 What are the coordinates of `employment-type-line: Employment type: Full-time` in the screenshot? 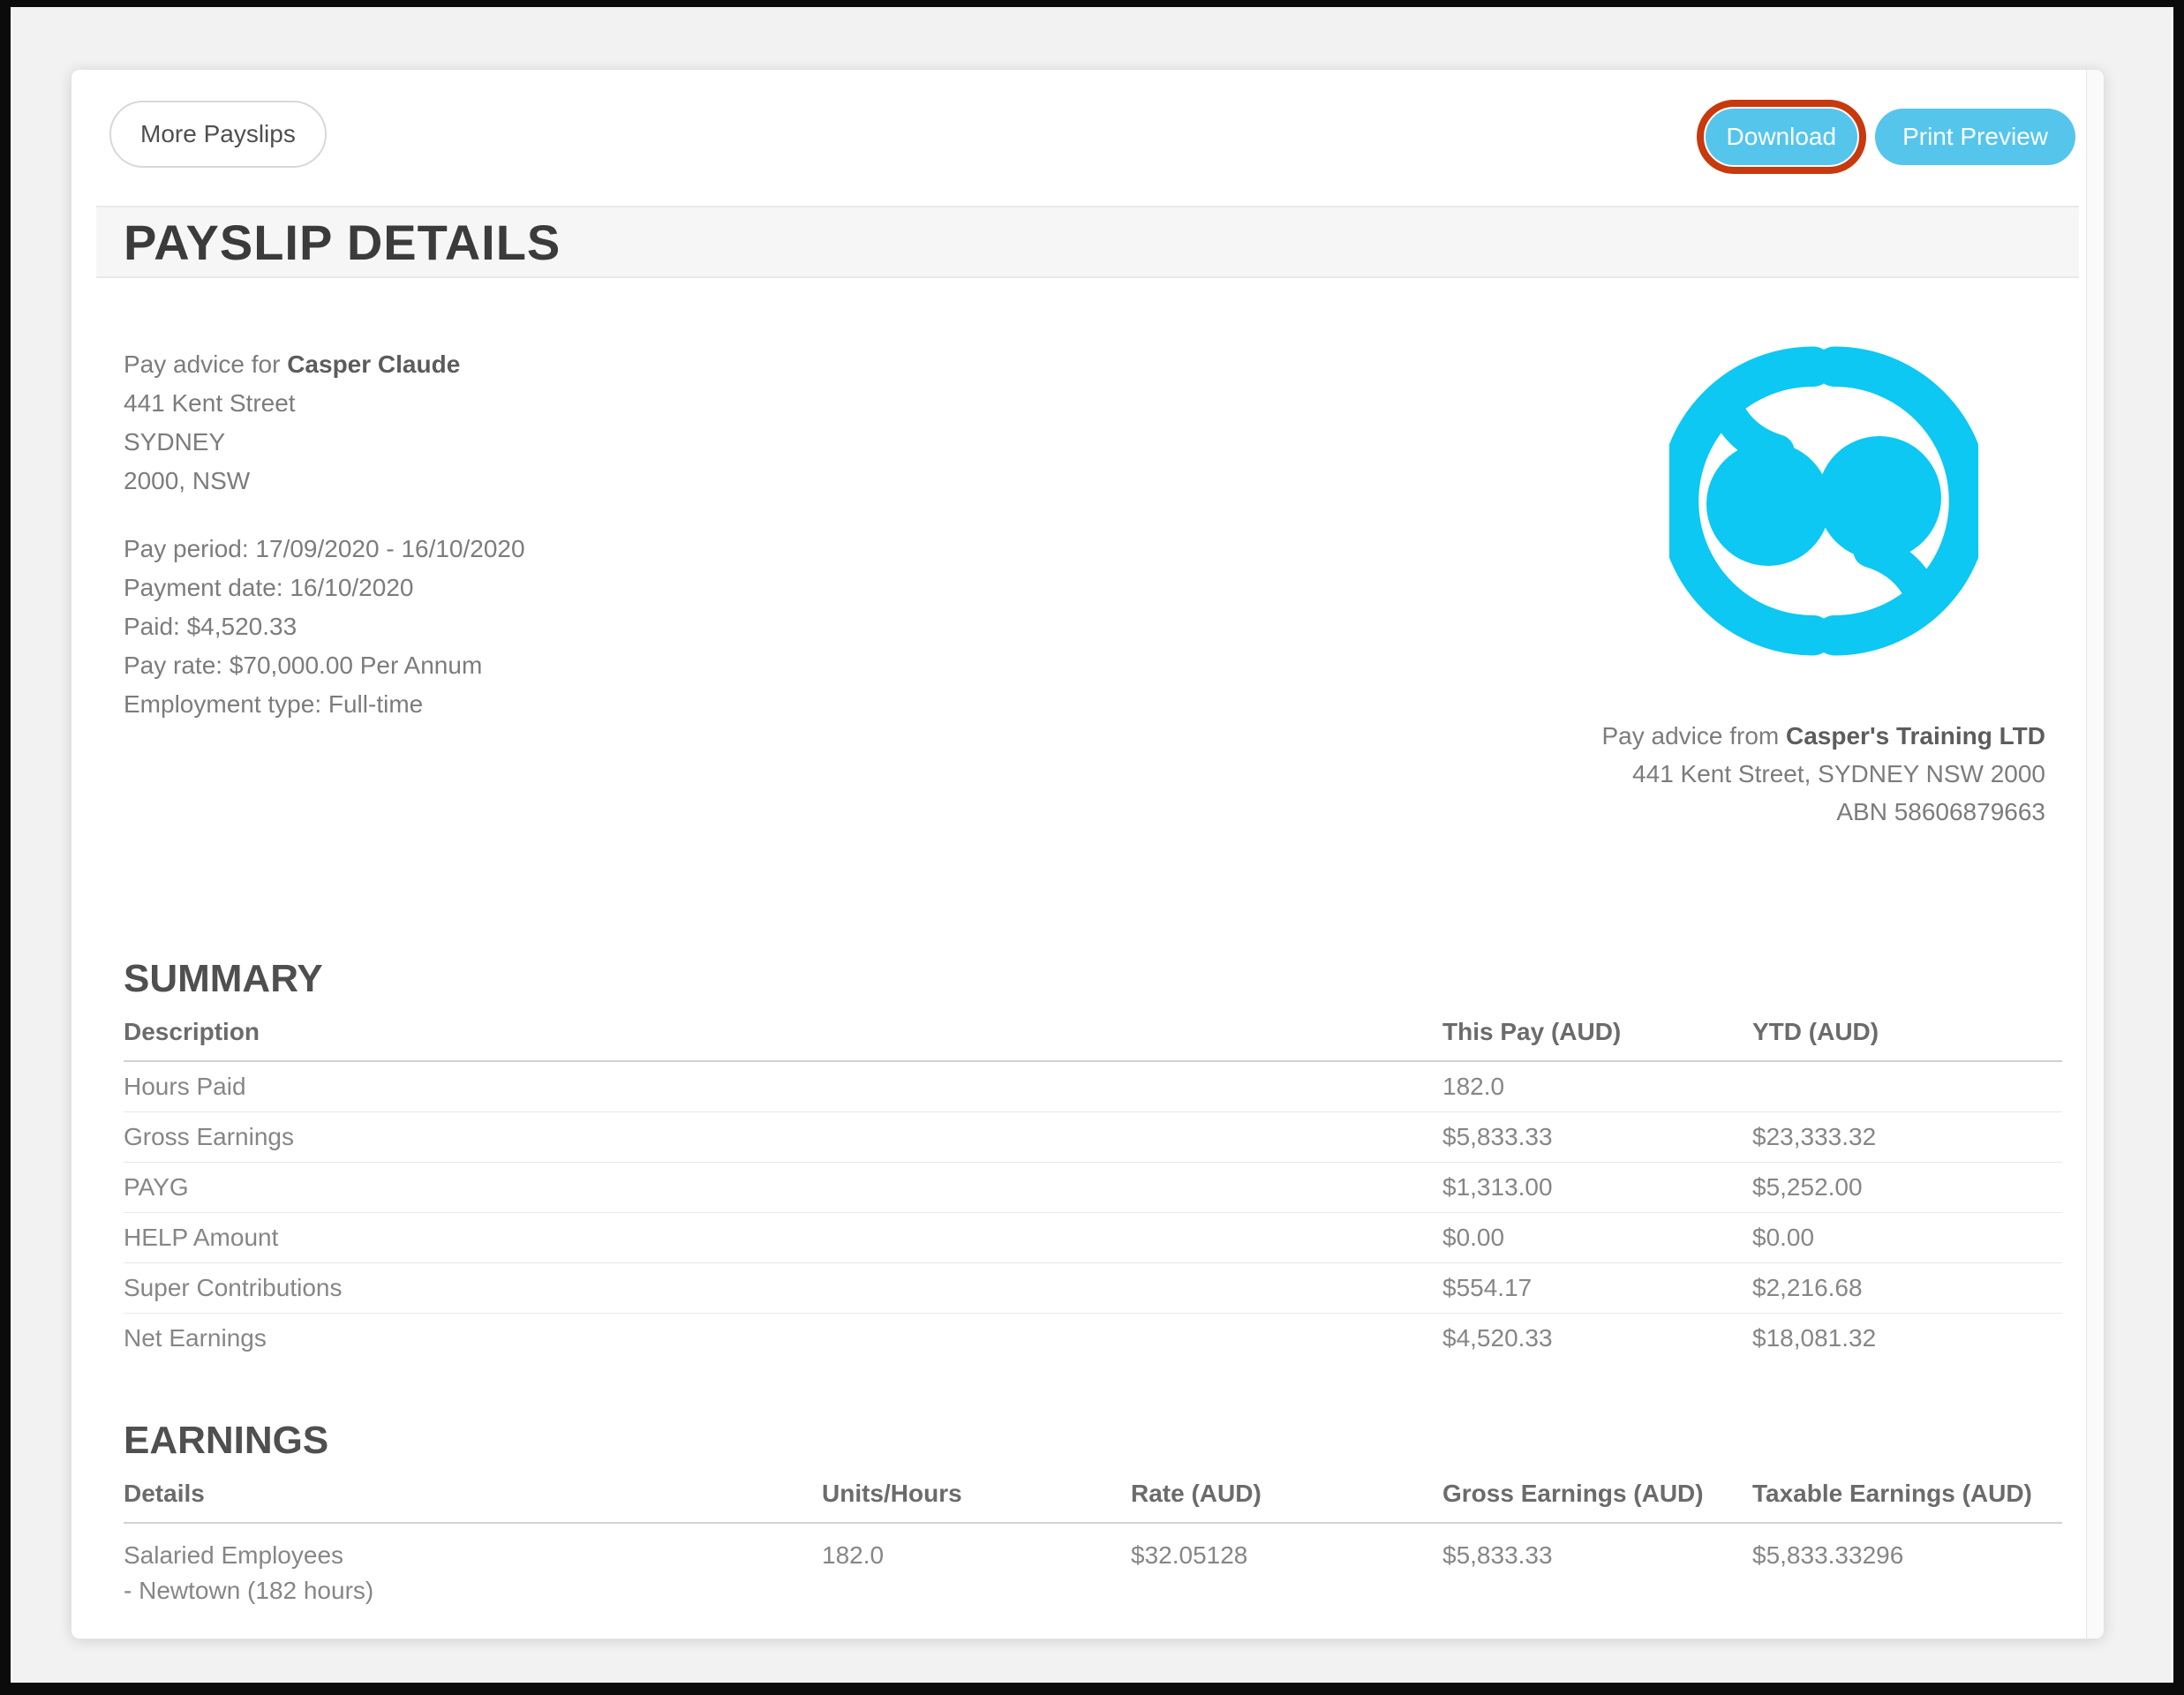 It's located at (274, 704).